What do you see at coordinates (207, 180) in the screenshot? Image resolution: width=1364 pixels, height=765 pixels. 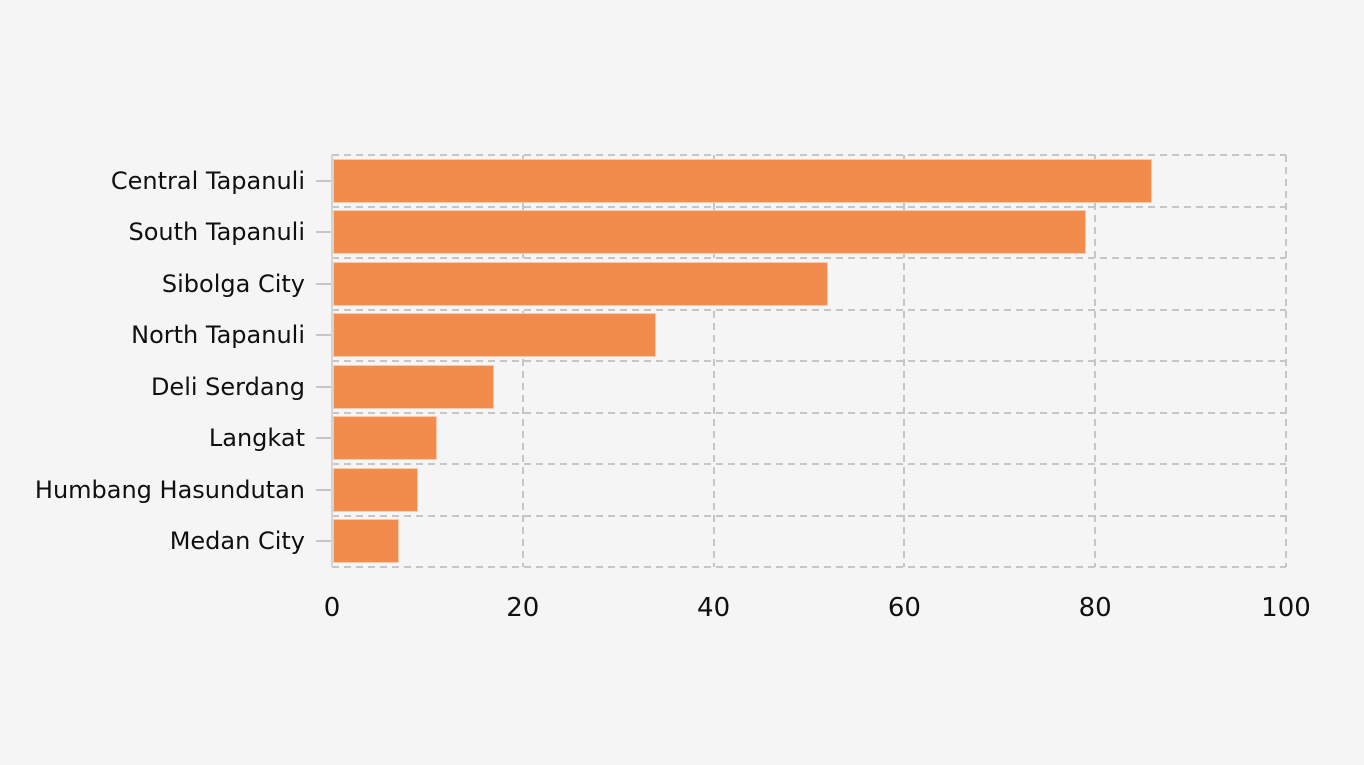 I see `category-label: Central Tapanuli` at bounding box center [207, 180].